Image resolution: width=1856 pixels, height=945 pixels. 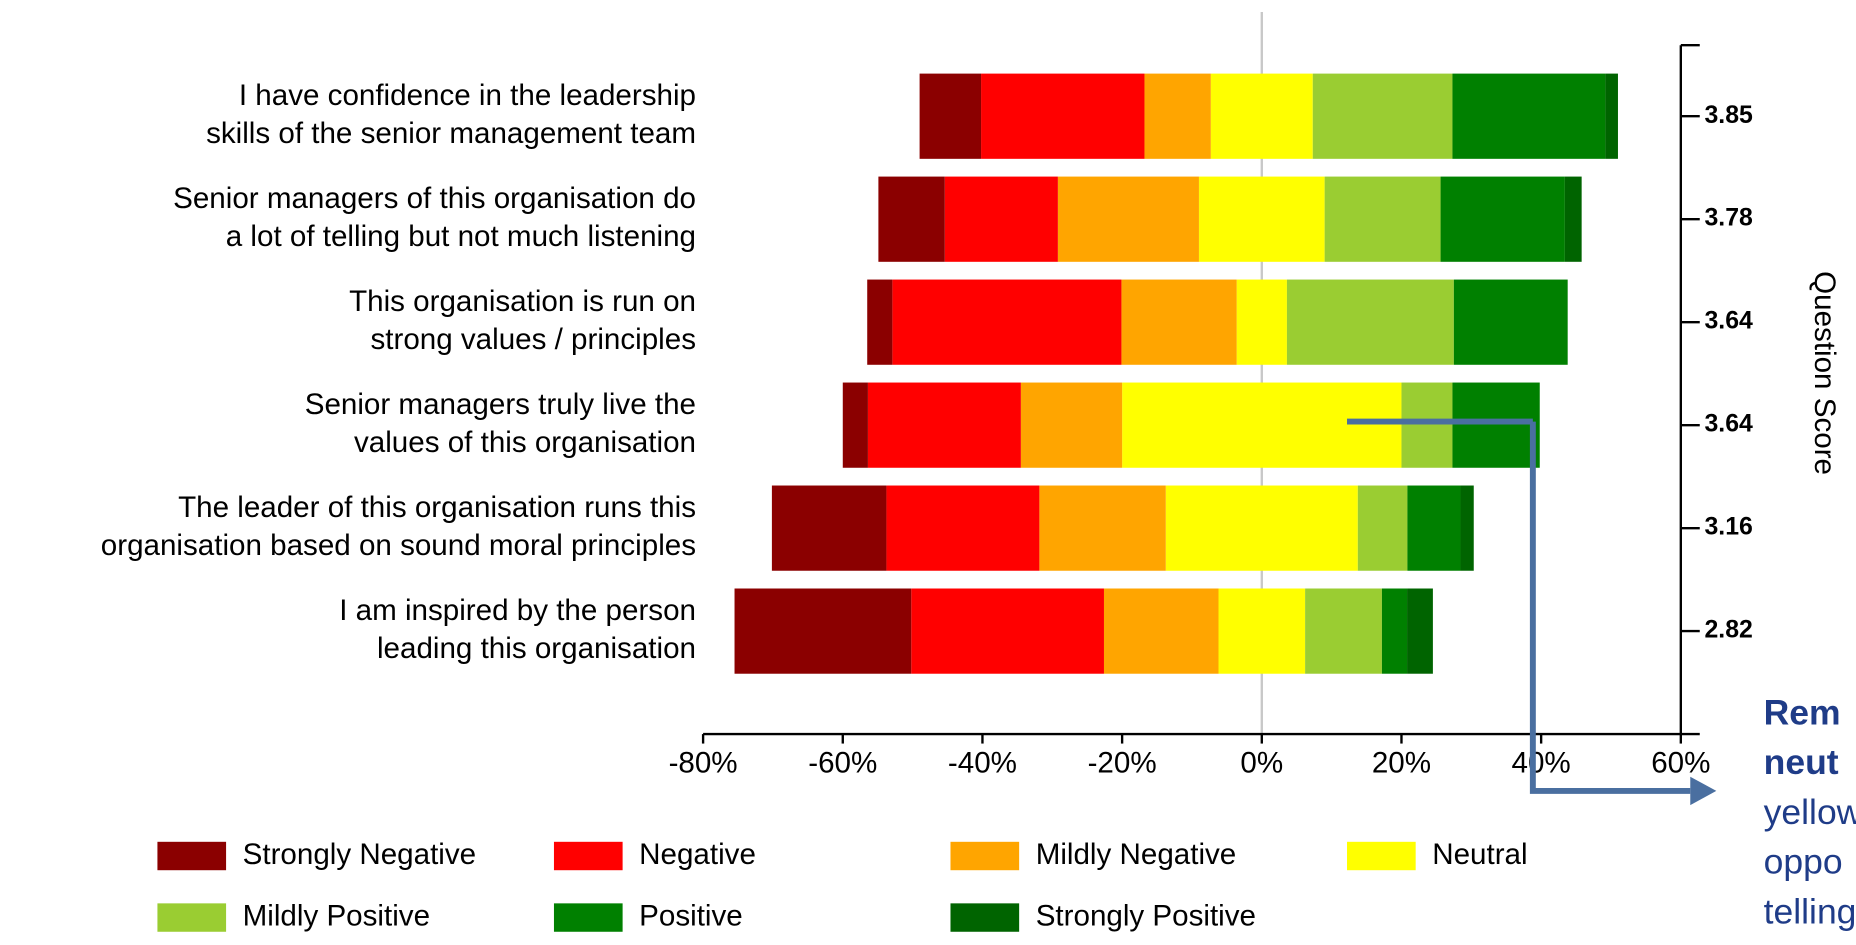 I want to click on category-label: skills of the senior management team, so click(x=451, y=133).